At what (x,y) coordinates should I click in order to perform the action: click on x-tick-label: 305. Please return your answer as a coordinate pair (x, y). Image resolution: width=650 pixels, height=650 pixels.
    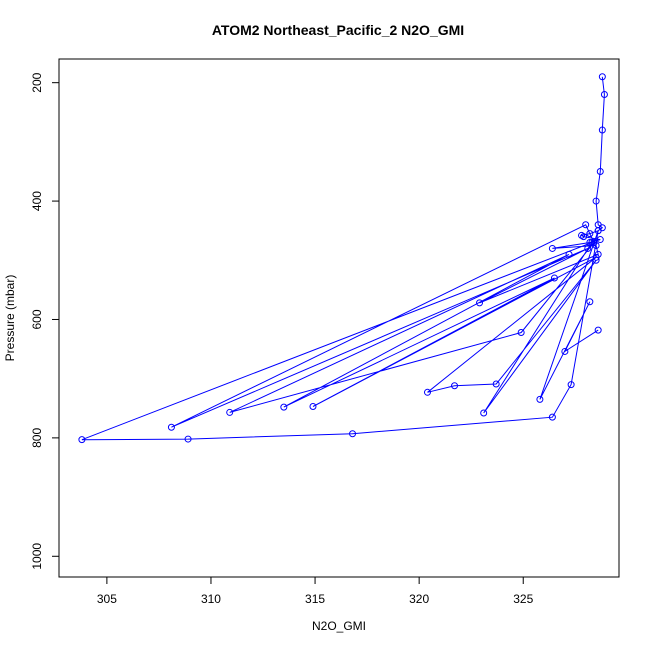
    Looking at the image, I should click on (107, 599).